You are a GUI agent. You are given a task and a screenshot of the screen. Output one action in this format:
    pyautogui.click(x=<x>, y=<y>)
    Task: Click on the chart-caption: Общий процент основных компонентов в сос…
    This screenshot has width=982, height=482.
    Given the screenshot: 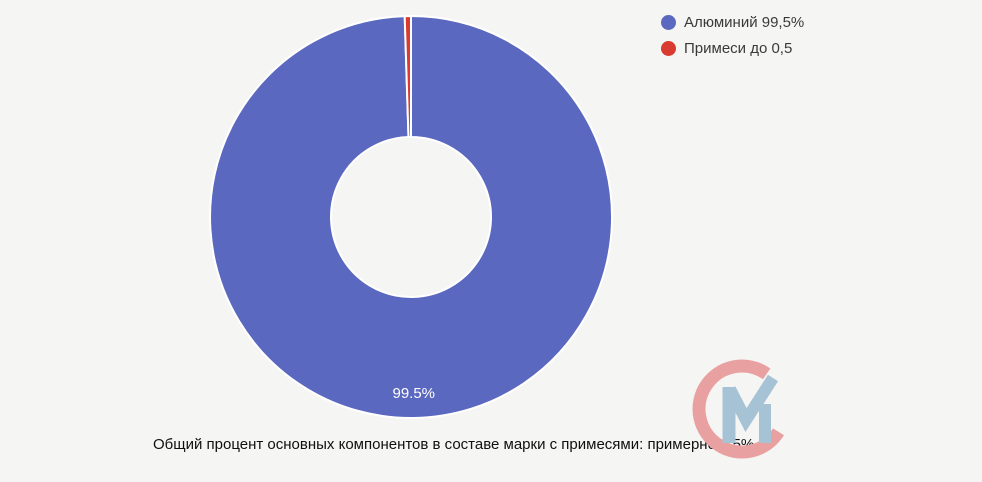 What is the action you would take?
    pyautogui.click(x=454, y=444)
    